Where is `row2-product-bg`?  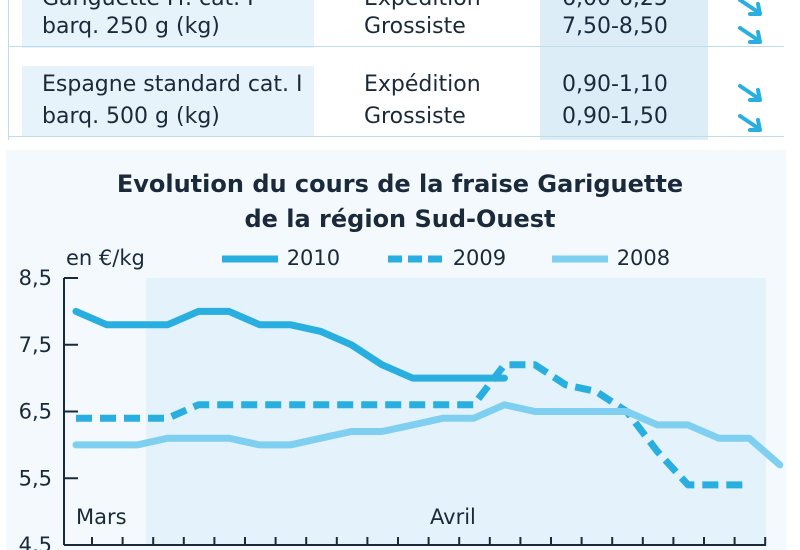
row2-product-bg is located at coordinates (168, 101).